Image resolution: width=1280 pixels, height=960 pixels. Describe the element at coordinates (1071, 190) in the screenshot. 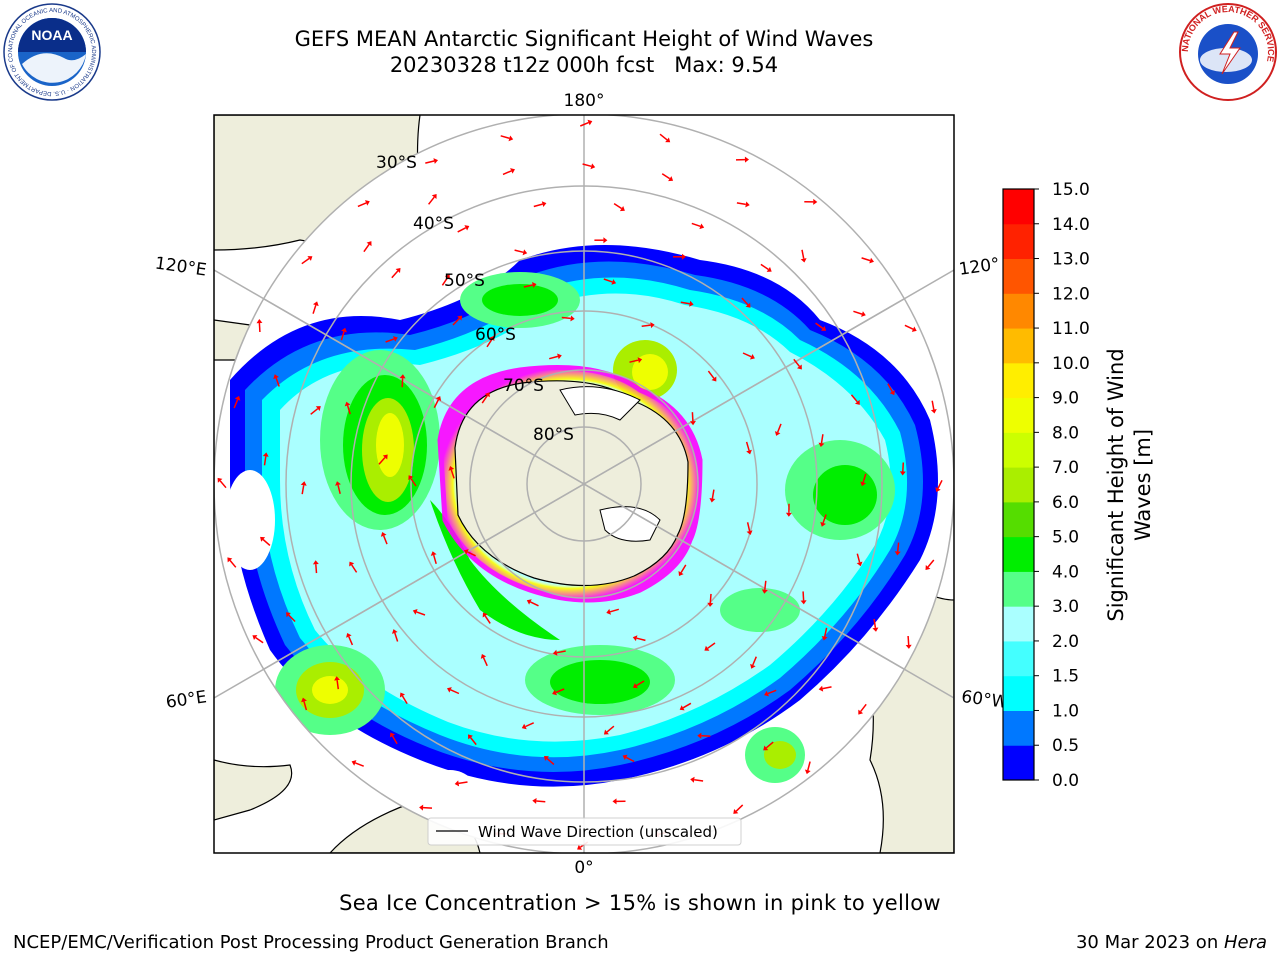

I see `colorbar-tick-label: 15.0` at that location.